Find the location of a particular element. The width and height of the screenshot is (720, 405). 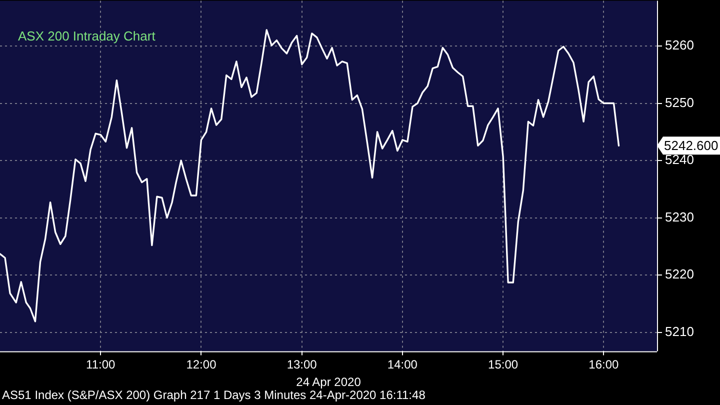

x-tick-label: 13:00 is located at coordinates (302, 365).